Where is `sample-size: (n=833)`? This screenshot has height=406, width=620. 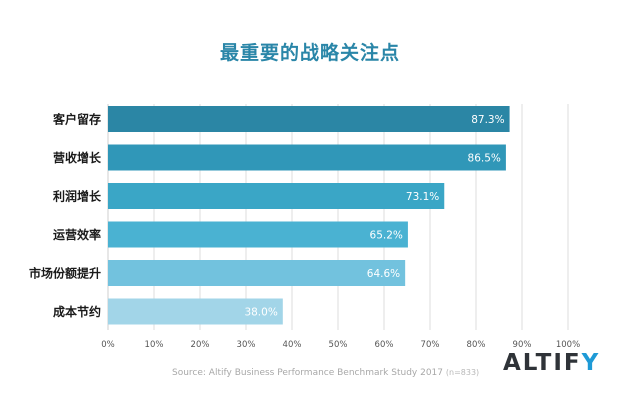
sample-size: (n=833) is located at coordinates (462, 372).